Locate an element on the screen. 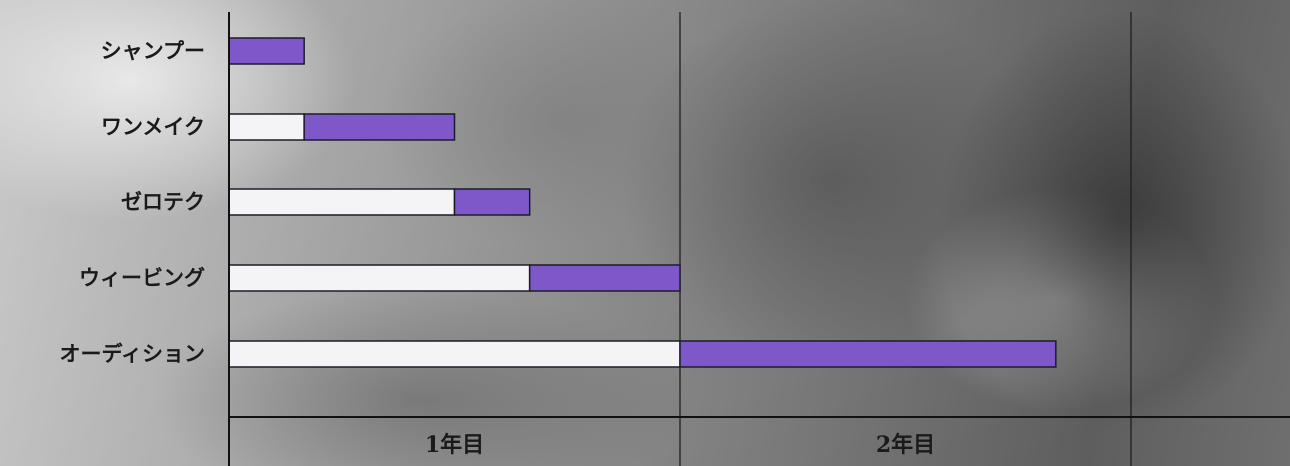 Image resolution: width=1290 pixels, height=466 pixels. category-label-2: ワンメイク is located at coordinates (153, 126).